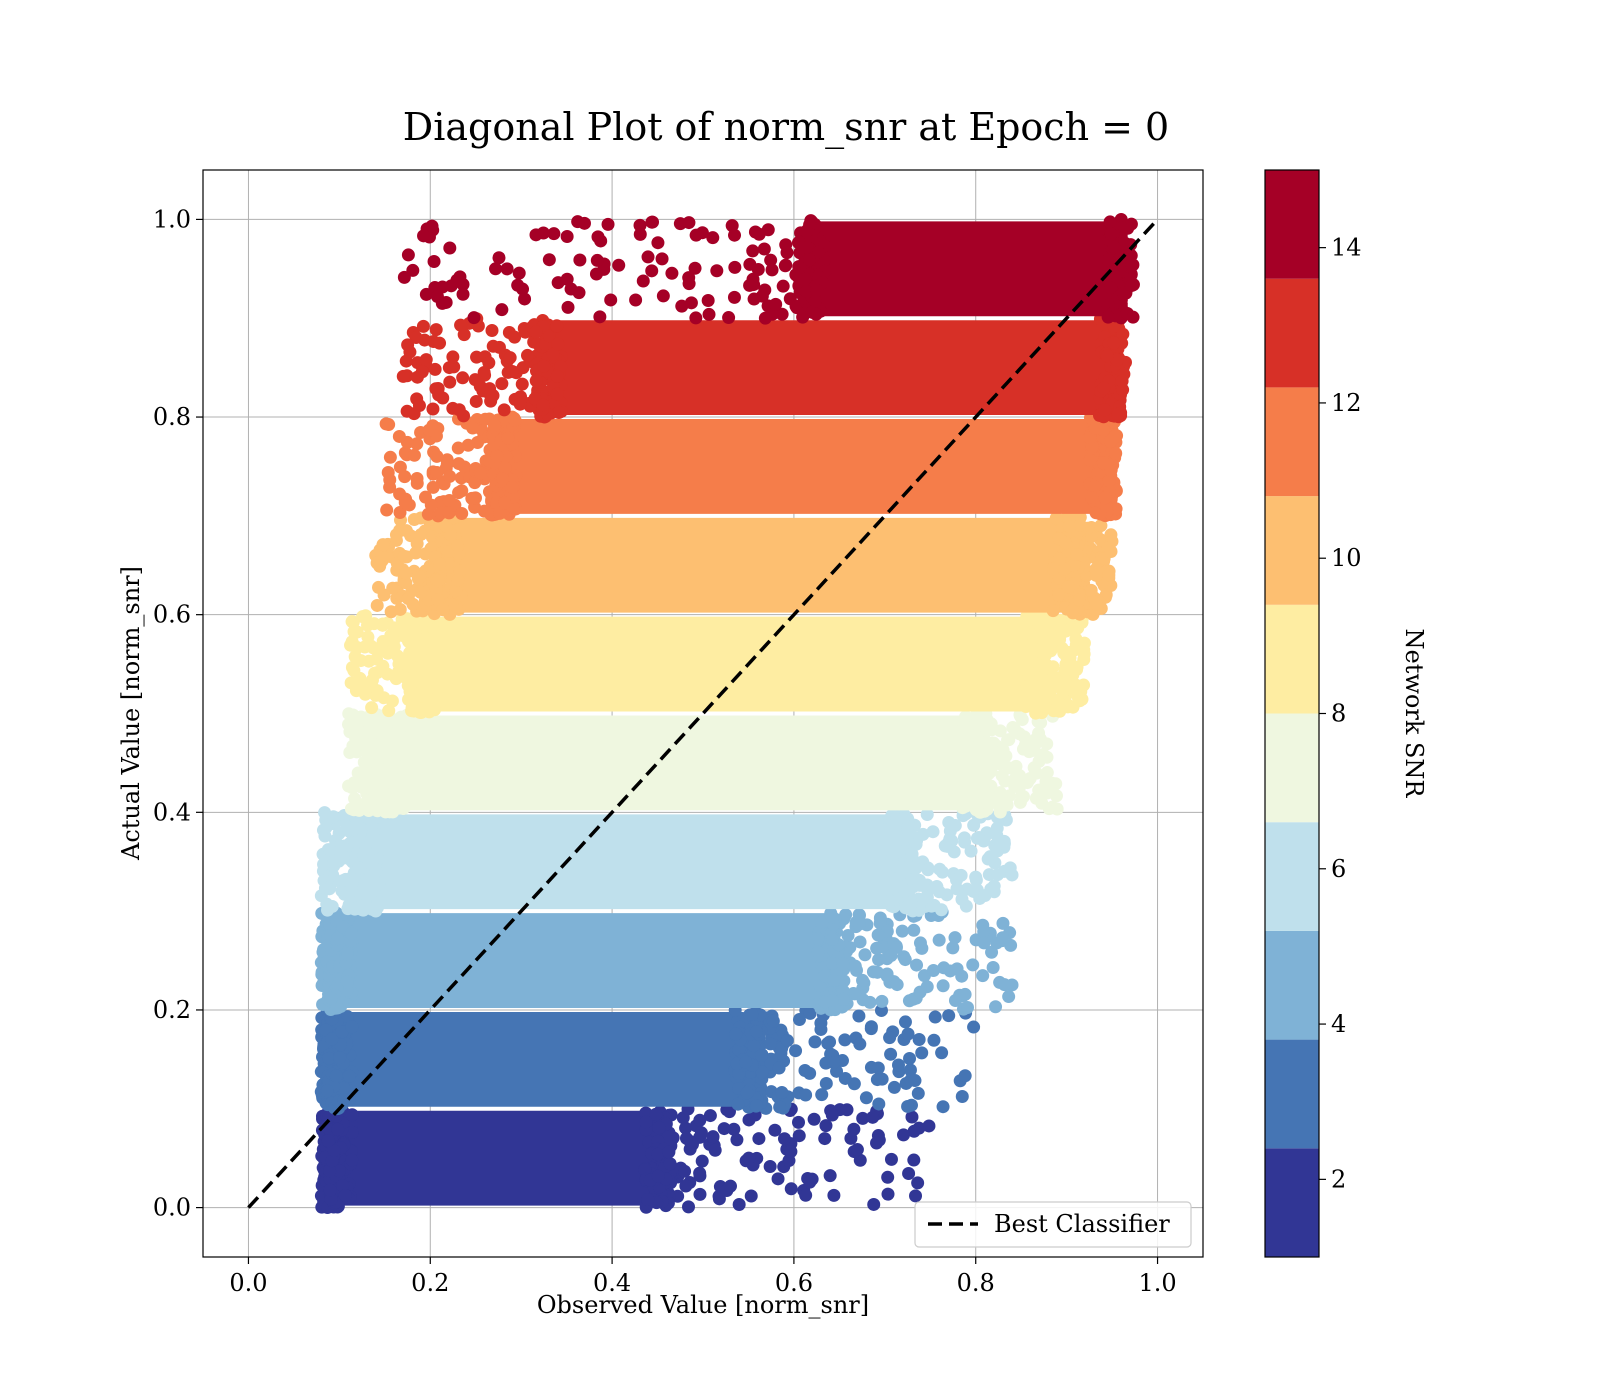 The height and width of the screenshot is (1400, 1600). Describe the element at coordinates (786, 127) in the screenshot. I see `chart-title: Diagonal Plot of norm_snr at Epoch = 0` at that location.